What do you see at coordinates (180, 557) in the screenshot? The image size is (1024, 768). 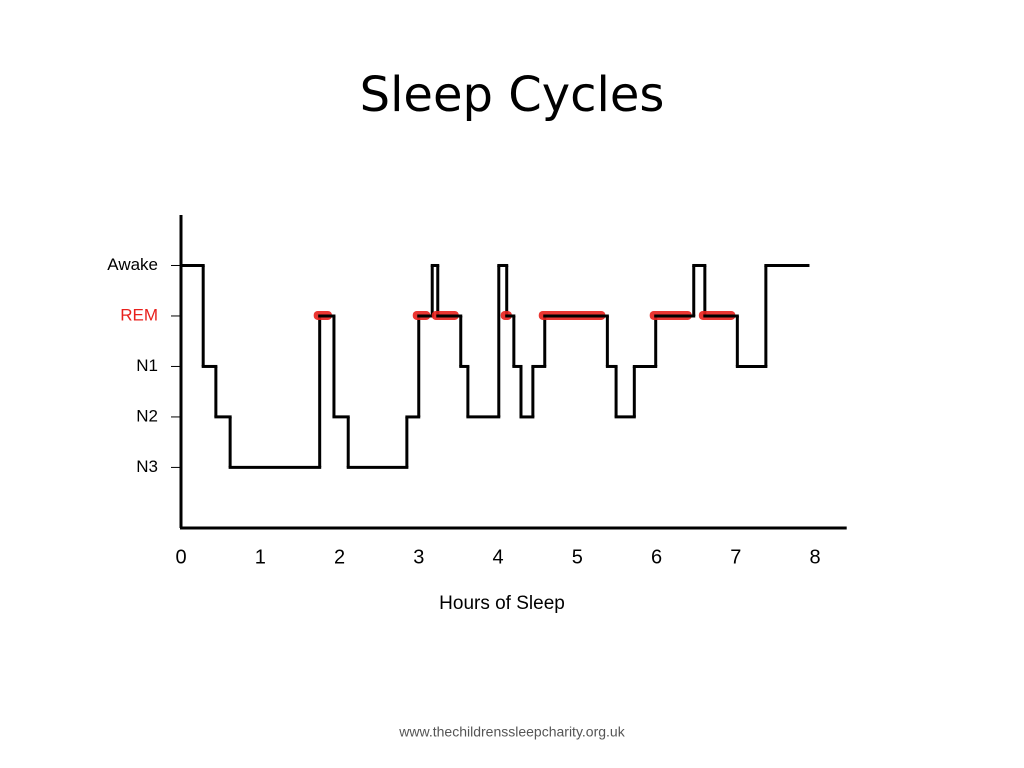 I see `x-tick-label: 0` at bounding box center [180, 557].